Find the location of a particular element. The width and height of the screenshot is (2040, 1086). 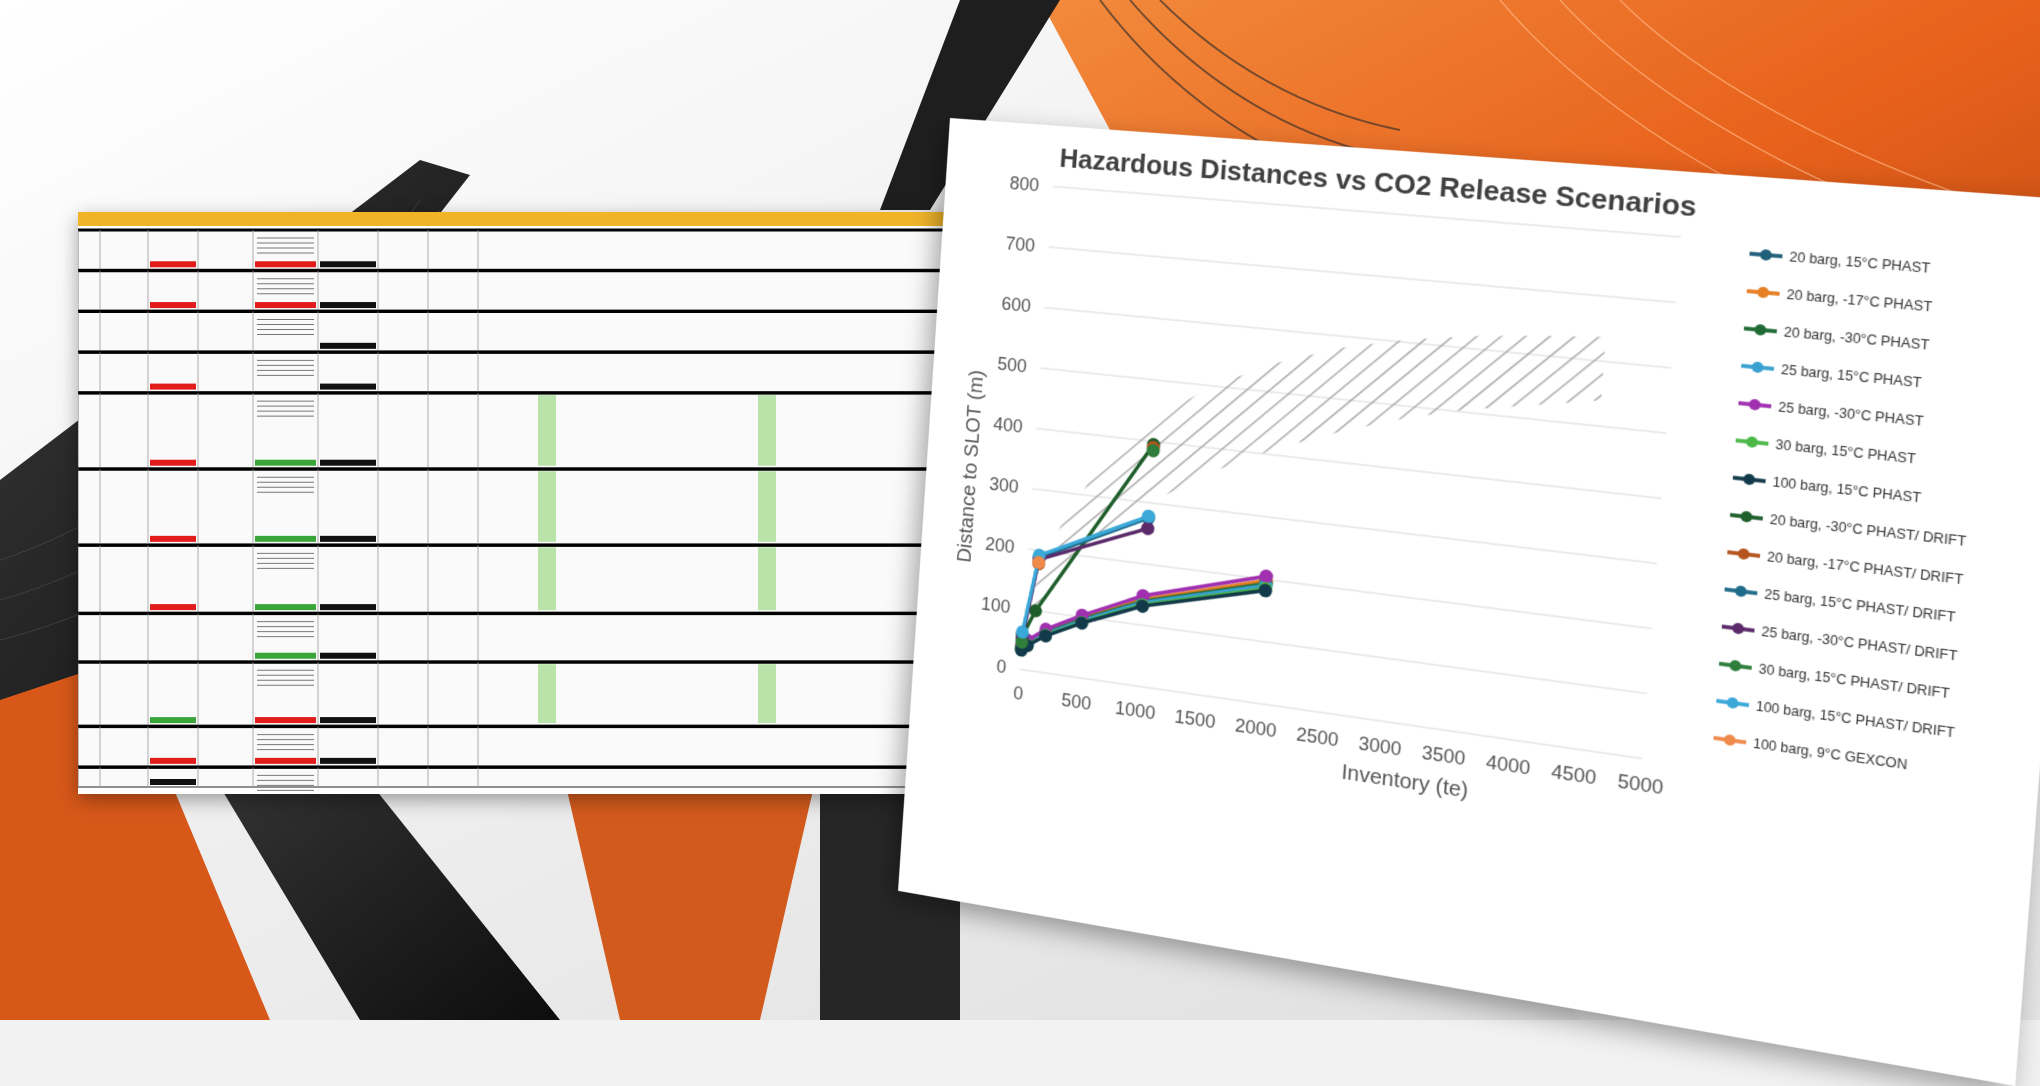

x-tick-label: 3500 is located at coordinates (1443, 756).